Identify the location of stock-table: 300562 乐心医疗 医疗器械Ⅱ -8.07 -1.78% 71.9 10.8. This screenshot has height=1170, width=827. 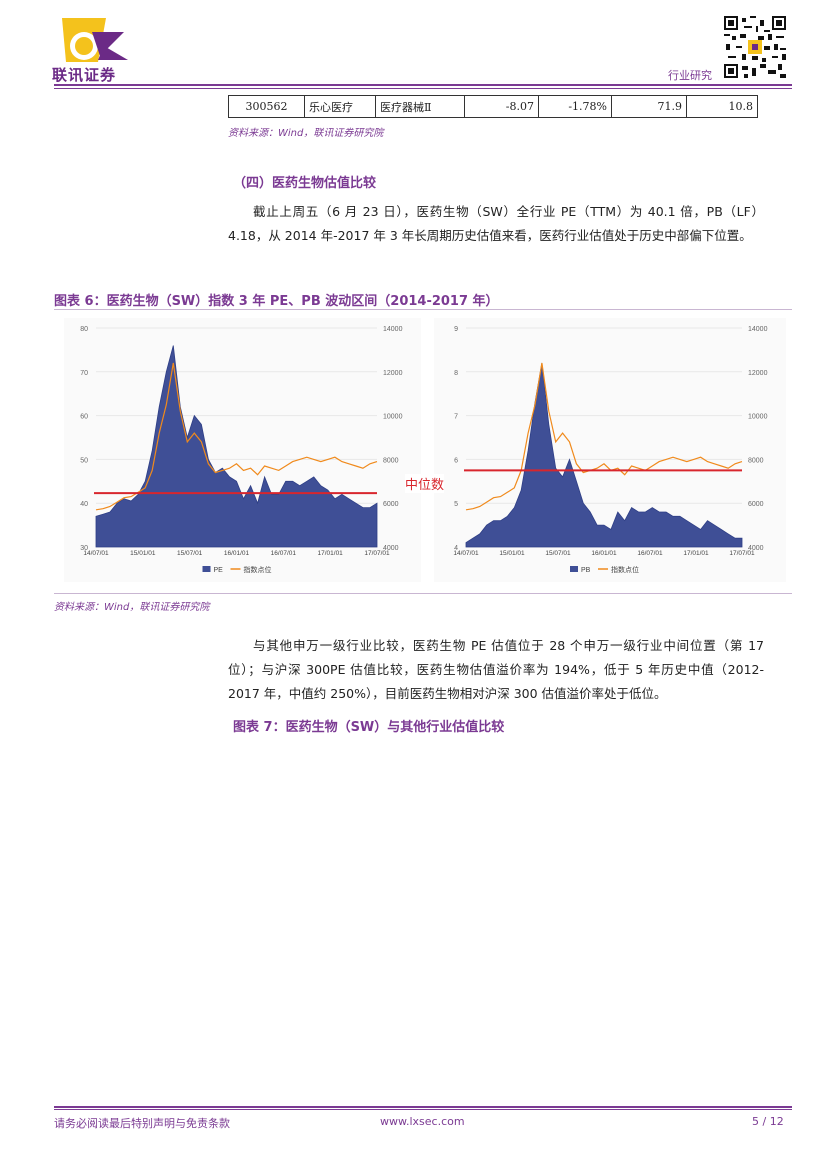
(493, 106).